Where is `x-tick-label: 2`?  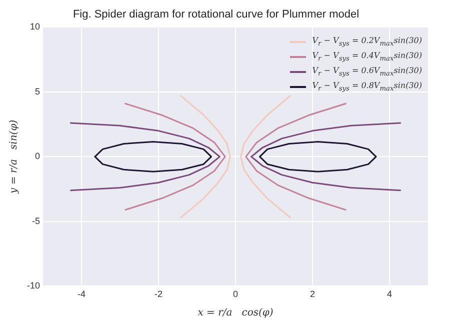 x-tick-label: 2 is located at coordinates (313, 294).